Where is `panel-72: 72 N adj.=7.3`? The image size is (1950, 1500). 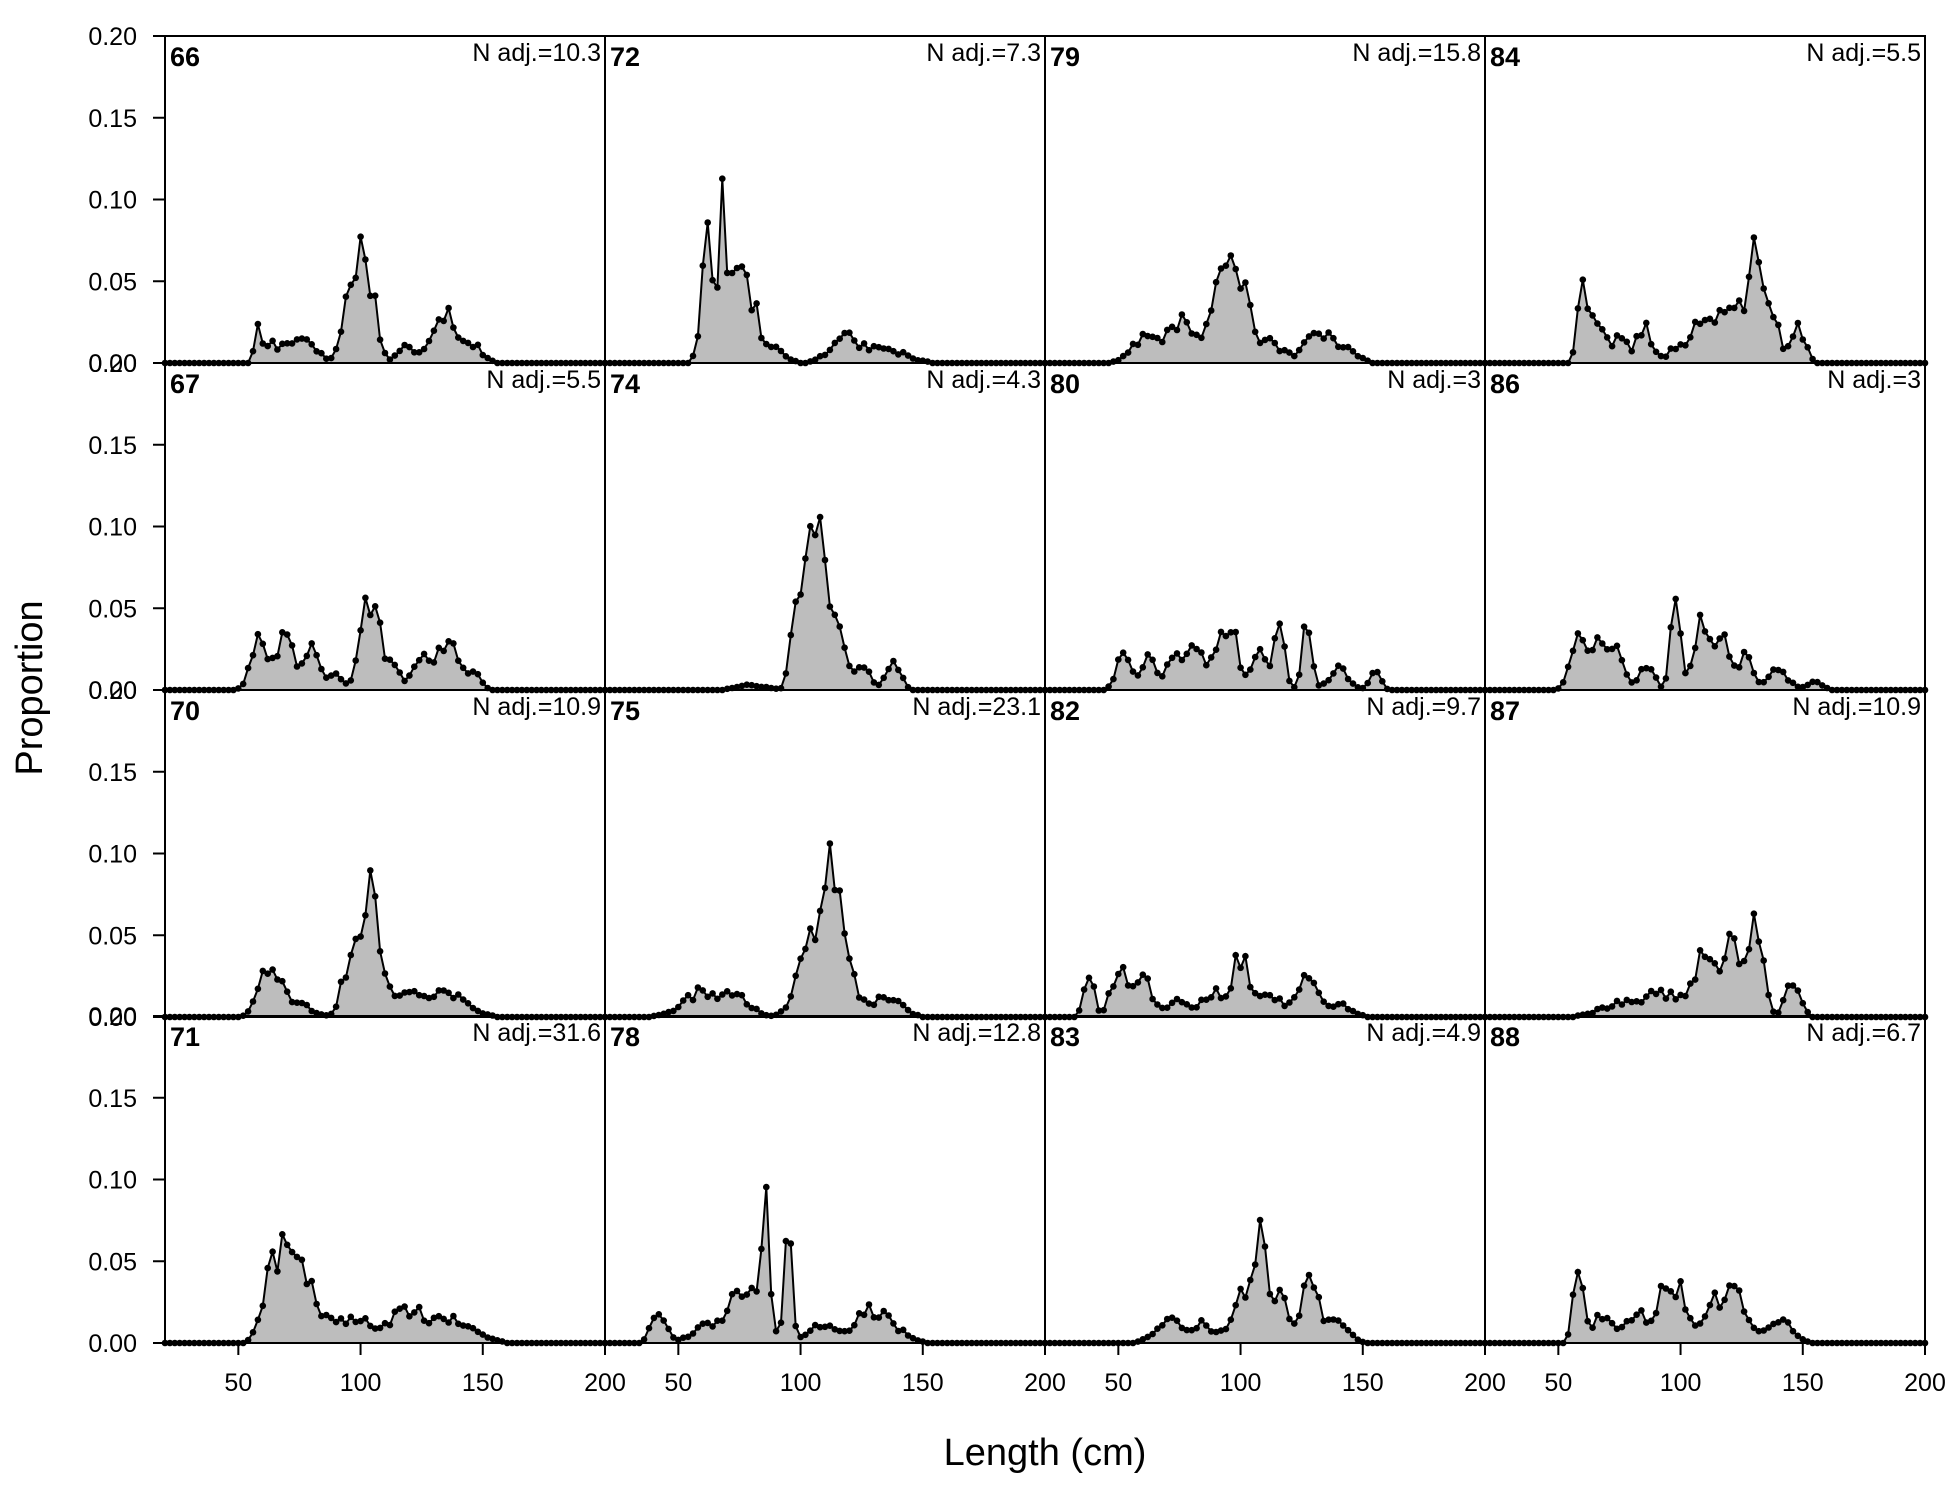
panel-72: 72 N adj.=7.3 is located at coordinates (825, 201).